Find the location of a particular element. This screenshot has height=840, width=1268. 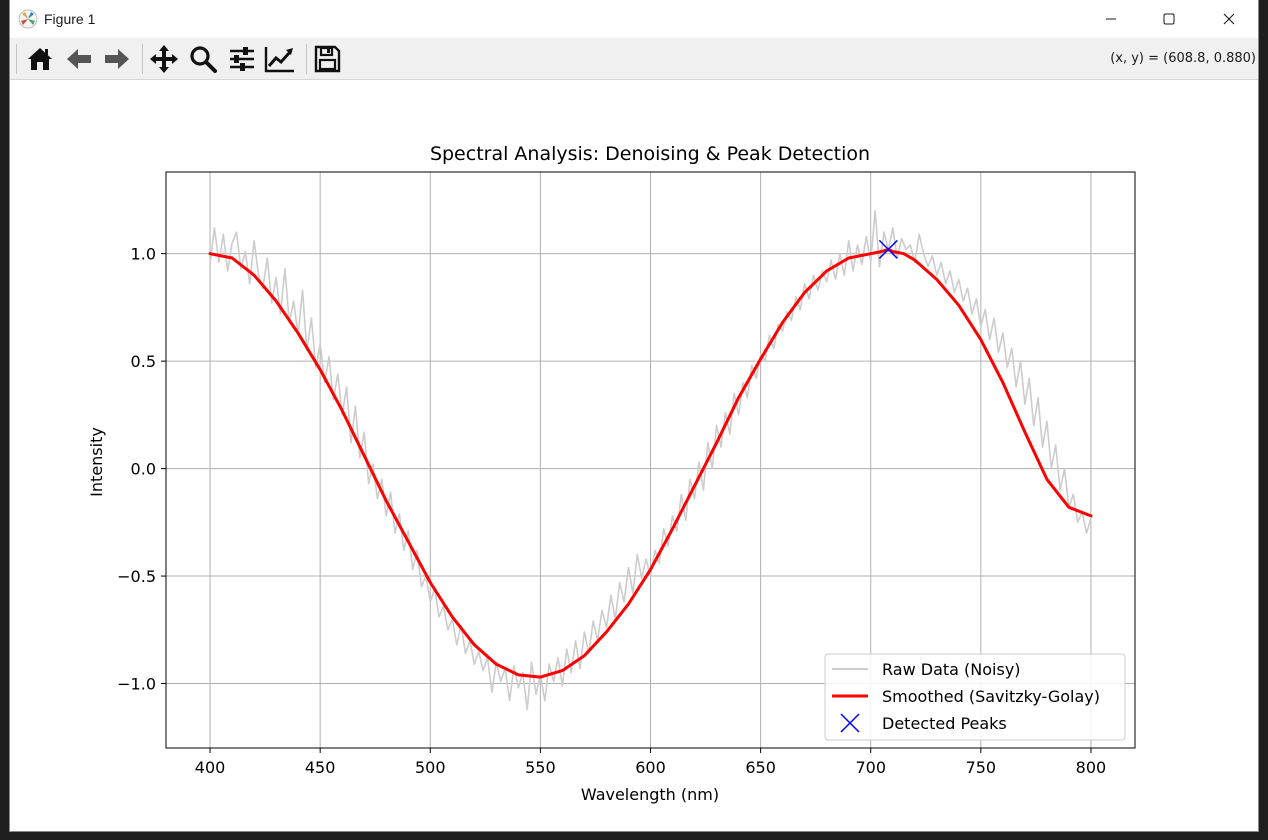

configure-subplots-icon is located at coordinates (242, 59).